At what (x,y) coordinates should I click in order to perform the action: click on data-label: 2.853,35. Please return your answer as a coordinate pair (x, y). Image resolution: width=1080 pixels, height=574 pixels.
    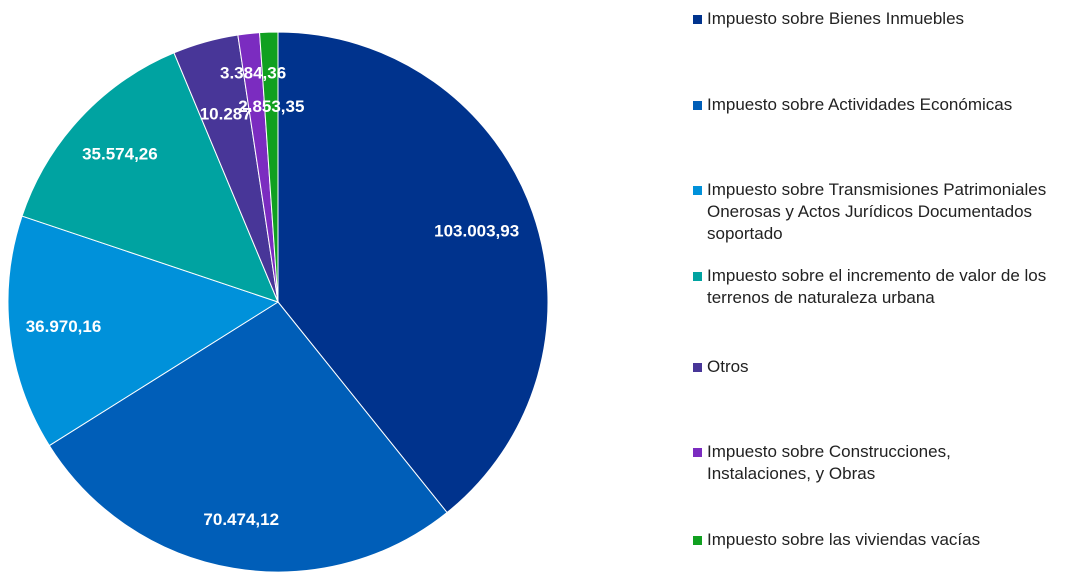
    Looking at the image, I should click on (271, 106).